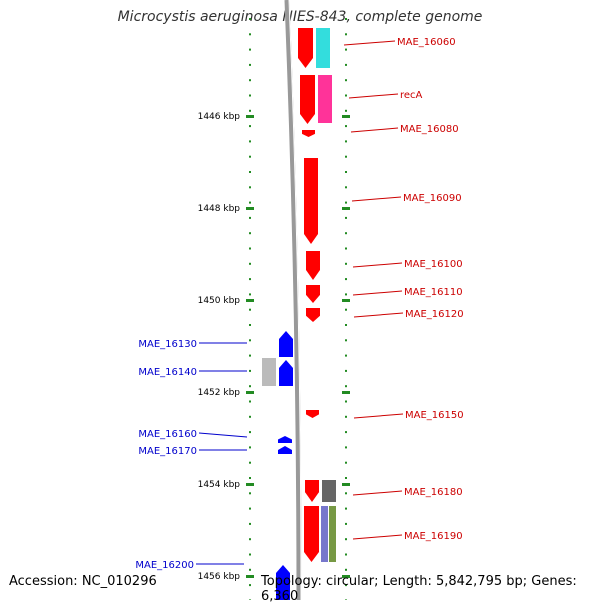  What do you see at coordinates (219, 577) in the screenshot?
I see `scale-label: 1456 kbp` at bounding box center [219, 577].